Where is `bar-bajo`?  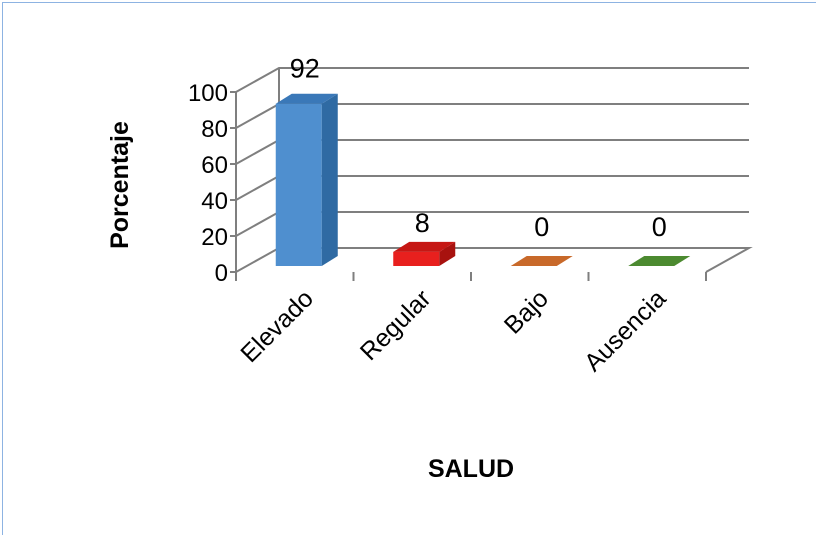
bar-bajo is located at coordinates (541, 261).